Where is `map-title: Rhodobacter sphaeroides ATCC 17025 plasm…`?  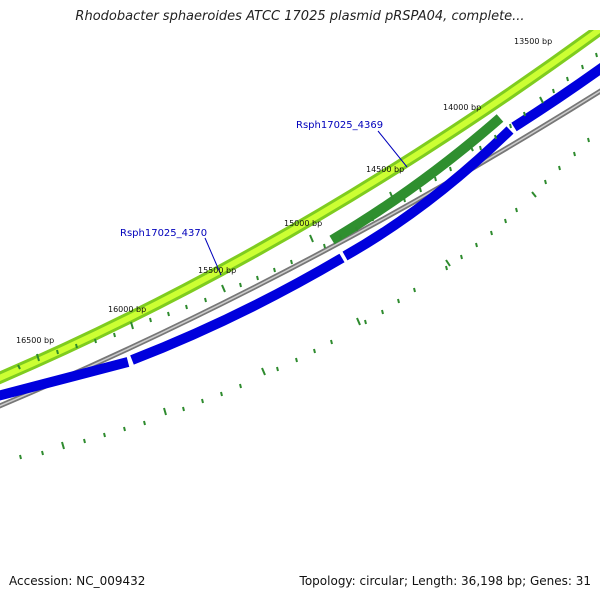
map-title: Rhodobacter sphaeroides ATCC 17025 plasm… is located at coordinates (300, 16).